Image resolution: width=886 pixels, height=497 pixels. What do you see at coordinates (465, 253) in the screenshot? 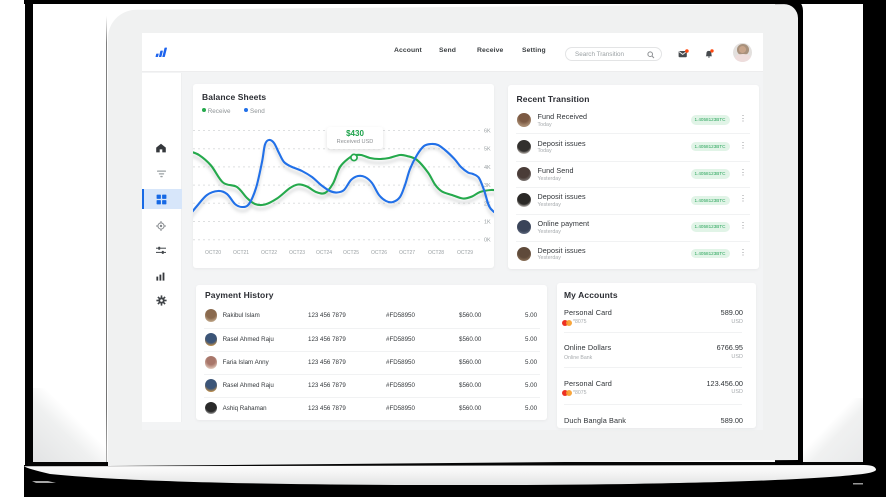
I see `svg-text: OCT29` at bounding box center [465, 253].